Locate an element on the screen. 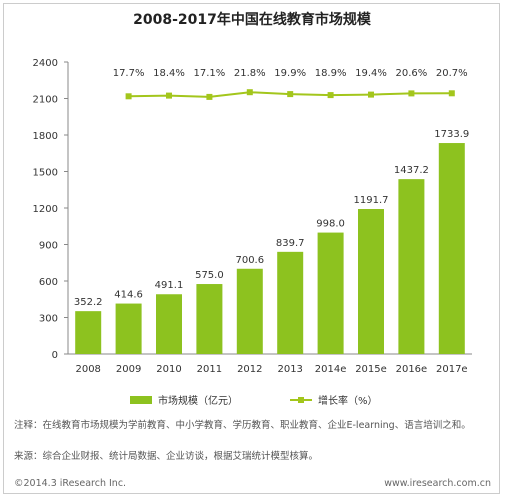 This screenshot has height=499, width=505. footer-right: www.iresearch.com.cn is located at coordinates (437, 483).